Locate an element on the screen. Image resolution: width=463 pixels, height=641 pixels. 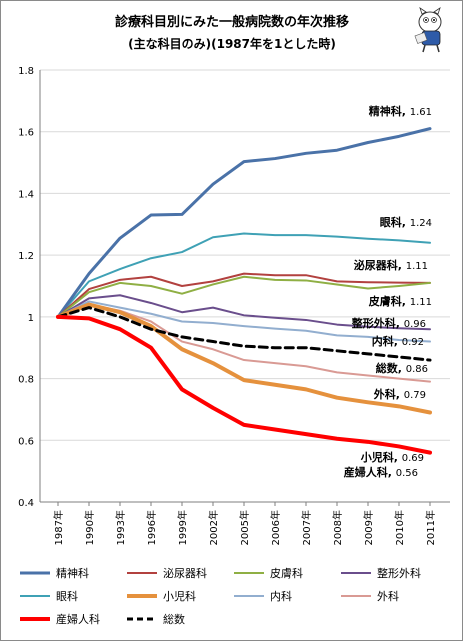
y-tick-label: 1.4 is located at coordinates (26, 194).